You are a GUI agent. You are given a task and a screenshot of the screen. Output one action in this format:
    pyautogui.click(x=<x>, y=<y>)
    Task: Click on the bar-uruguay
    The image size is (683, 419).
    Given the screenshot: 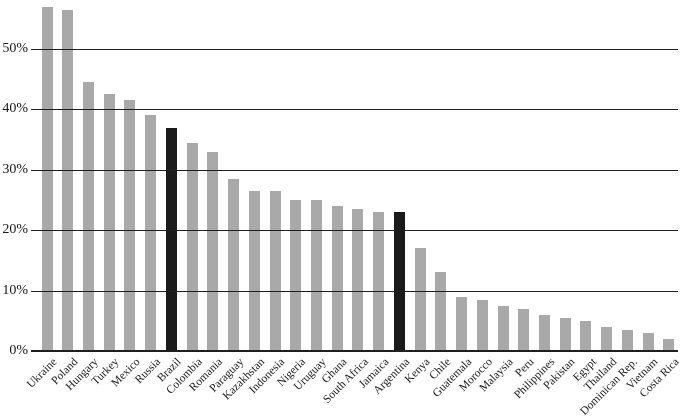 What is the action you would take?
    pyautogui.click(x=316, y=275)
    